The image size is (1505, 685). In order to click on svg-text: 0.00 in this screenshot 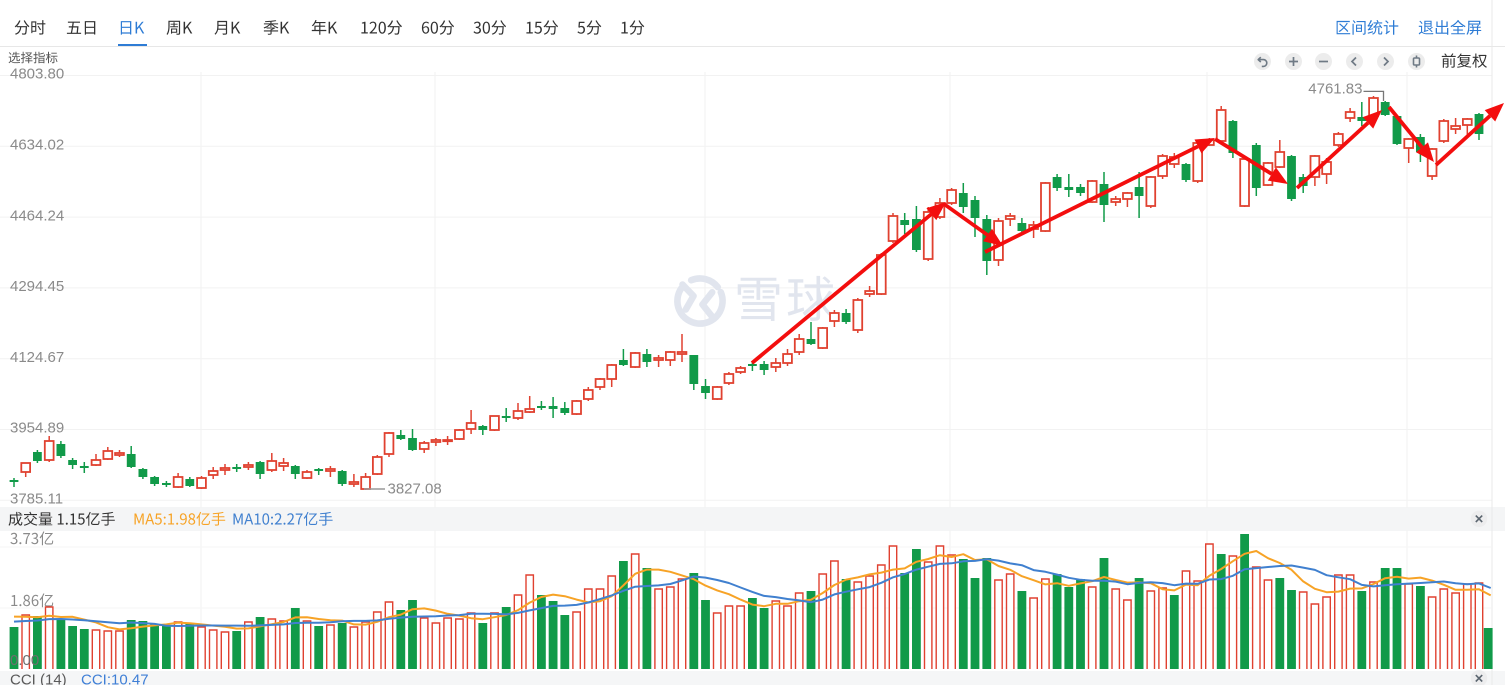, I will do `click(24, 660)`.